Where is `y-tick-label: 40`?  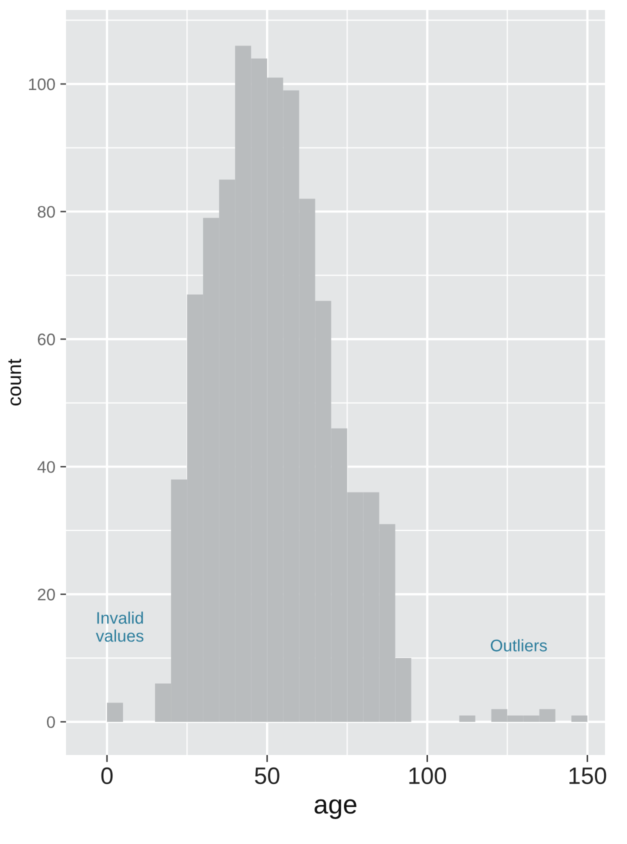
y-tick-label: 40 is located at coordinates (46, 467).